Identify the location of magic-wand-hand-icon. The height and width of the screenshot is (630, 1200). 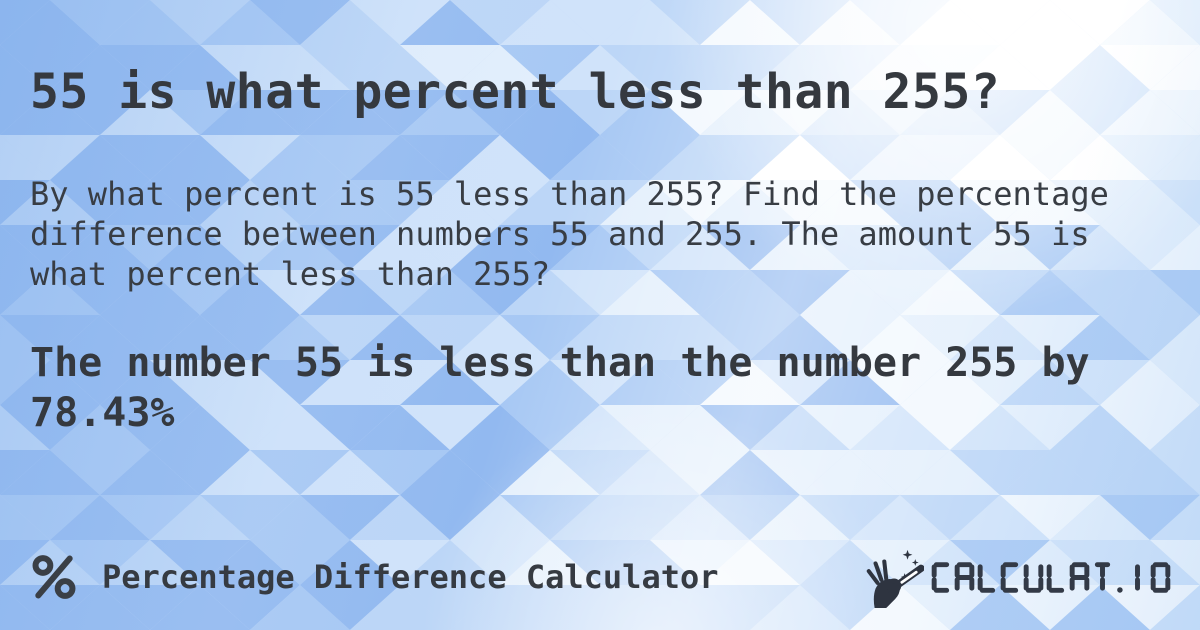
(895, 578).